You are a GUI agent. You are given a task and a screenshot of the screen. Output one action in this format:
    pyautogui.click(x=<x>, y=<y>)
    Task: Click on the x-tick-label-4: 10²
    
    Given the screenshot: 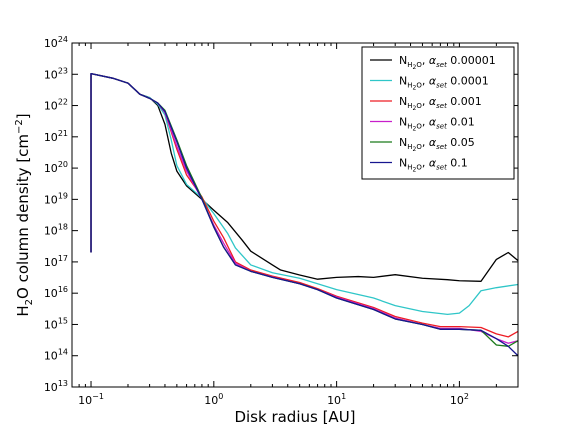 What is the action you would take?
    pyautogui.click(x=459, y=399)
    